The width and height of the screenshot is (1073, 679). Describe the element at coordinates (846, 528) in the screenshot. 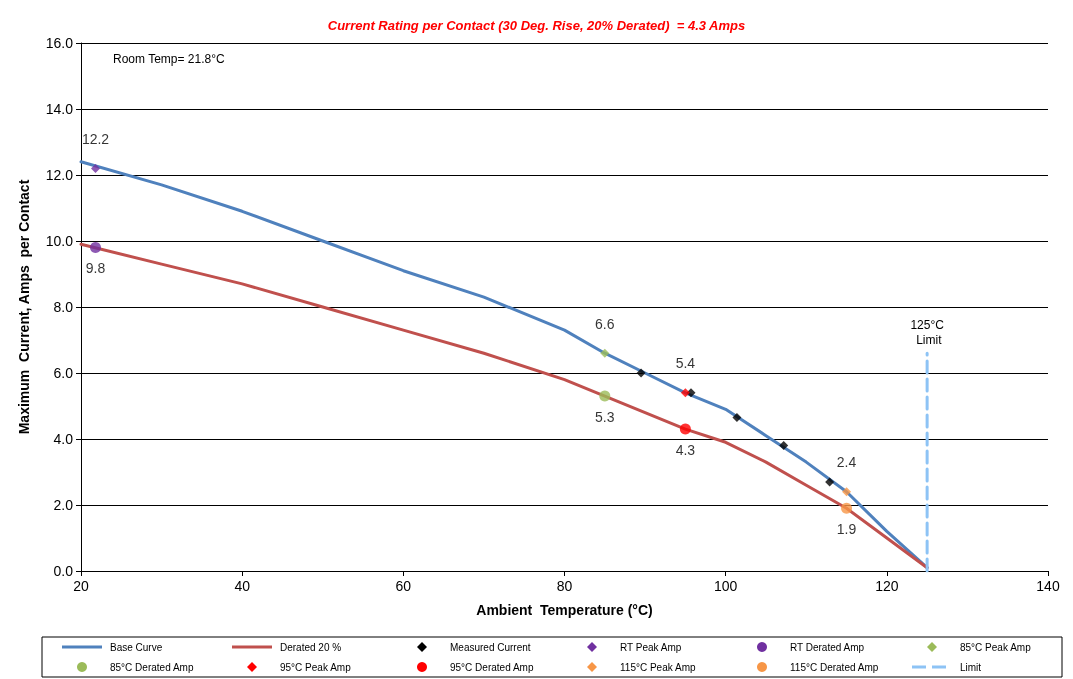

I see `data-label: 1.9` at that location.